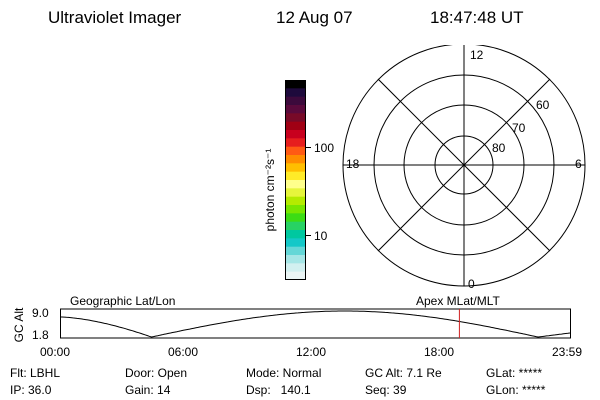 The width and height of the screenshot is (600, 400). What do you see at coordinates (567, 352) in the screenshot?
I see `orbit-xtick-2359: 23:59` at bounding box center [567, 352].